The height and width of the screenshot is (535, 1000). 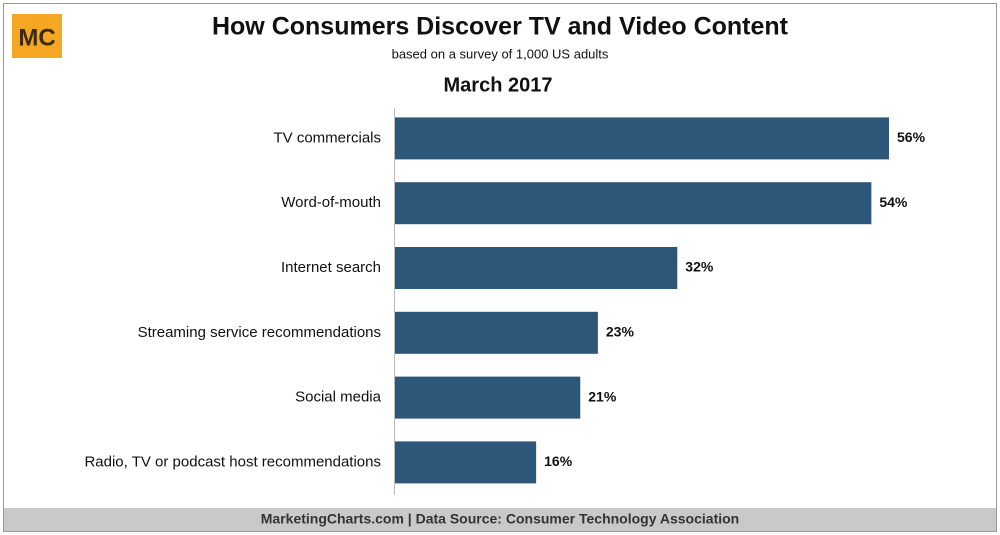 I want to click on value-label: 32%, so click(x=699, y=267).